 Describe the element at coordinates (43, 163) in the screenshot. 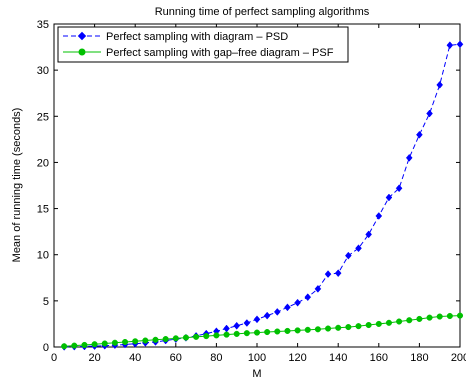

I see `y-tick-label: 20` at that location.